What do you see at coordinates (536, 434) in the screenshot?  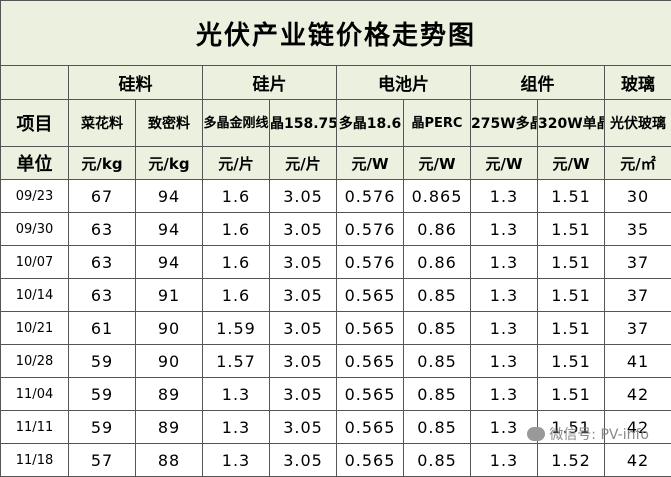 I see `wechat-icon` at bounding box center [536, 434].